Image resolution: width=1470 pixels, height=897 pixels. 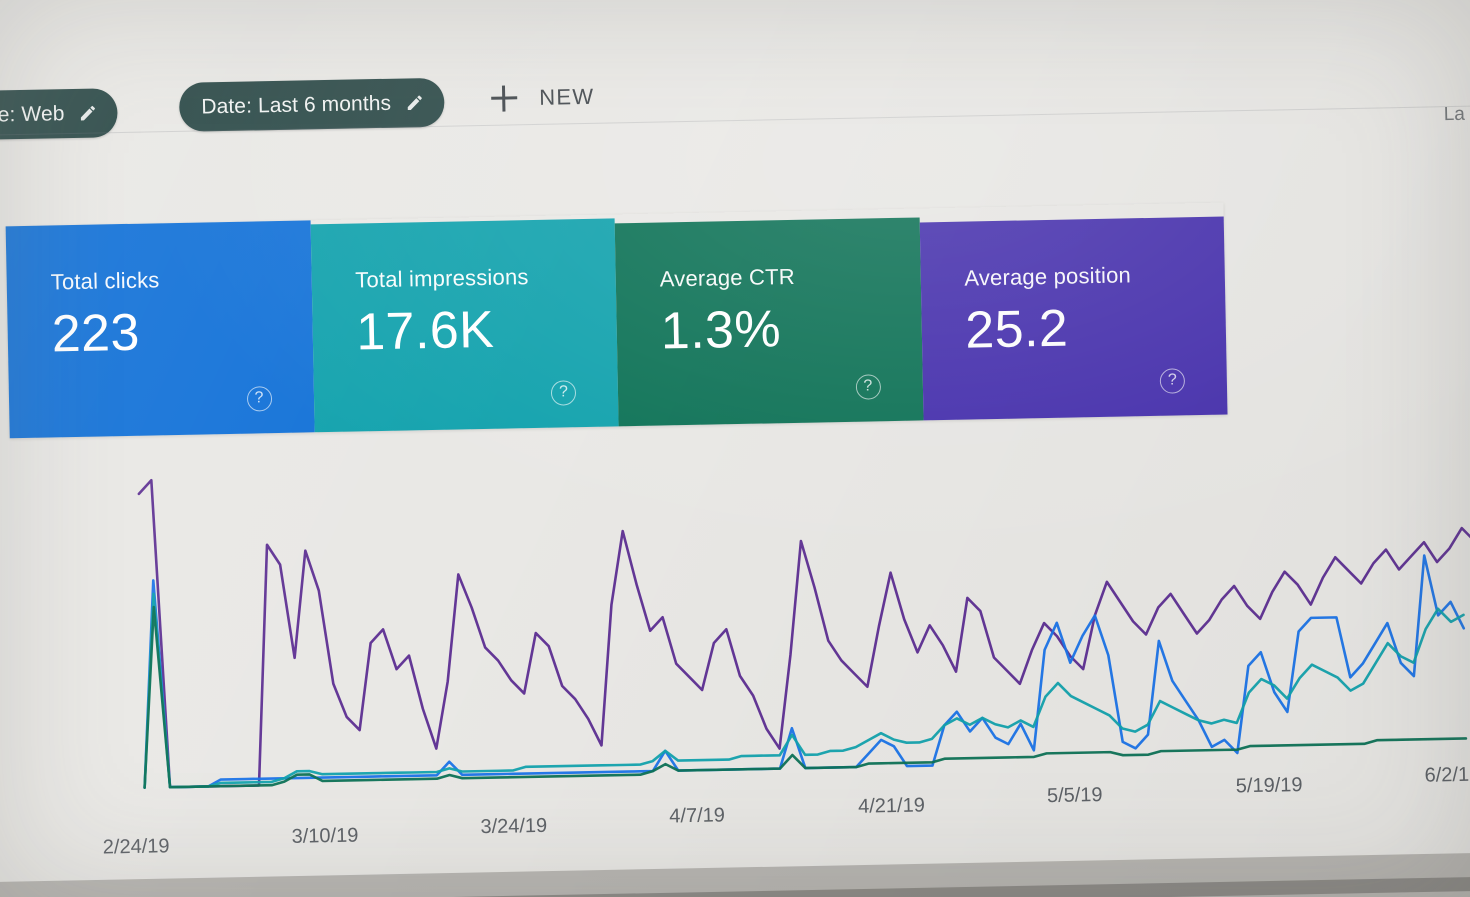 What do you see at coordinates (566, 96) in the screenshot?
I see `add-new-filter-label: NEW` at bounding box center [566, 96].